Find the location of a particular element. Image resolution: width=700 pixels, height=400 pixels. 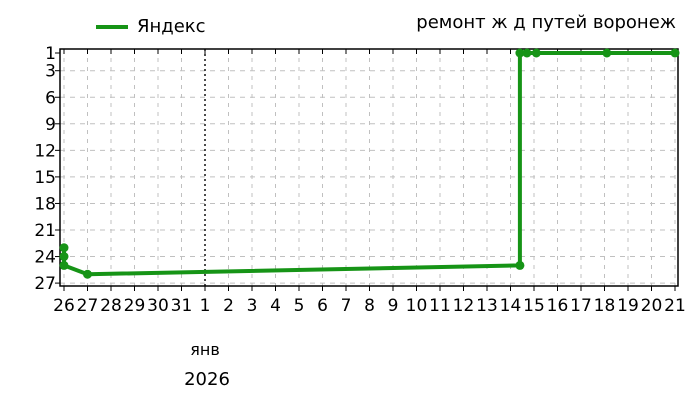

x-tick-label: 1 is located at coordinates (205, 306).